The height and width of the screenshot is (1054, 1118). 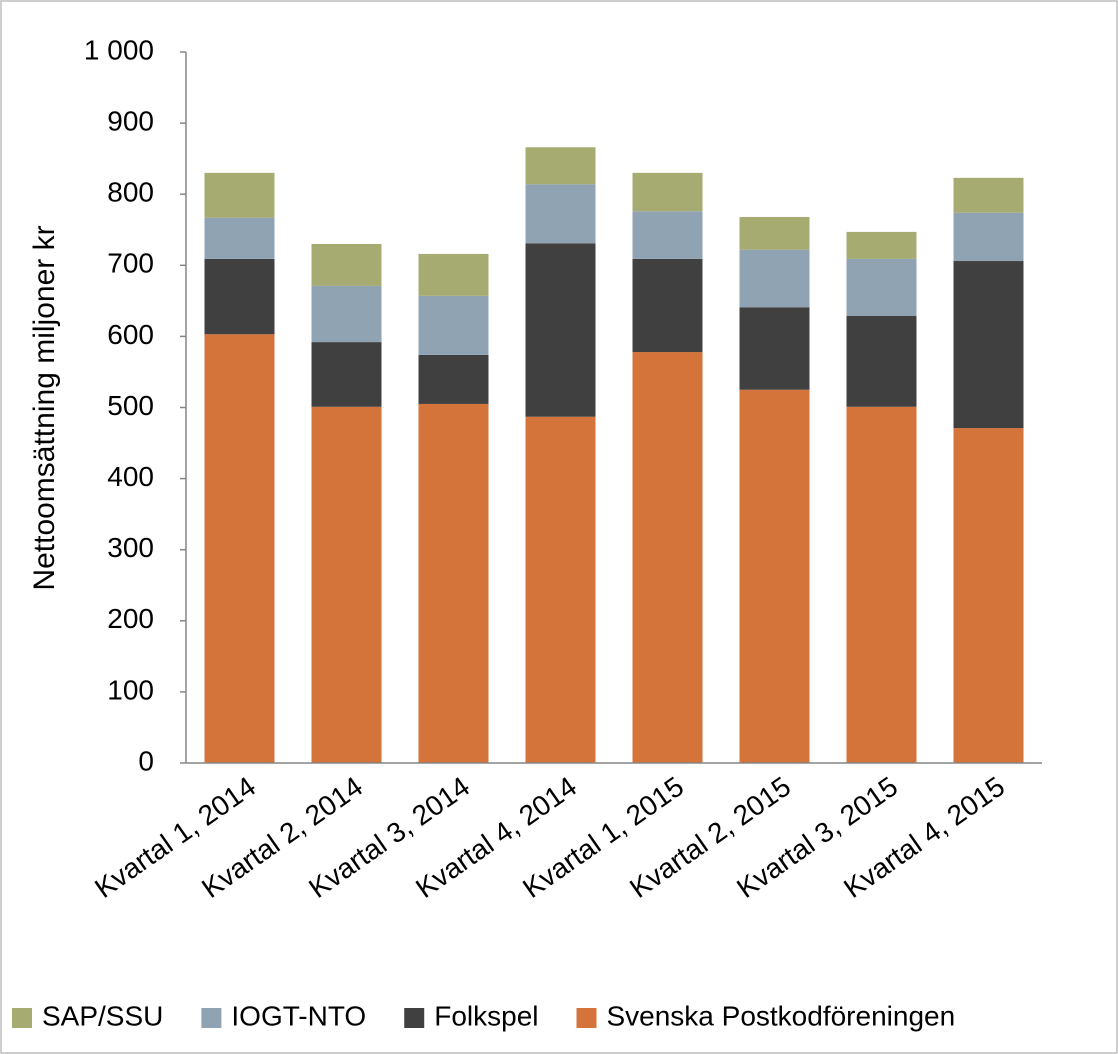 I want to click on y-tick-label: 800, so click(x=130, y=192).